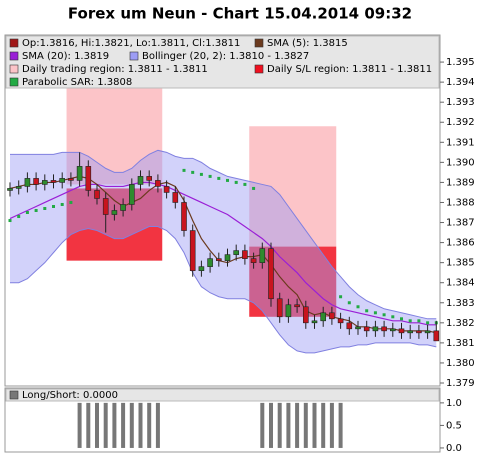 The image size is (480, 457). I want to click on y-tick-label: 1.379, so click(460, 383).